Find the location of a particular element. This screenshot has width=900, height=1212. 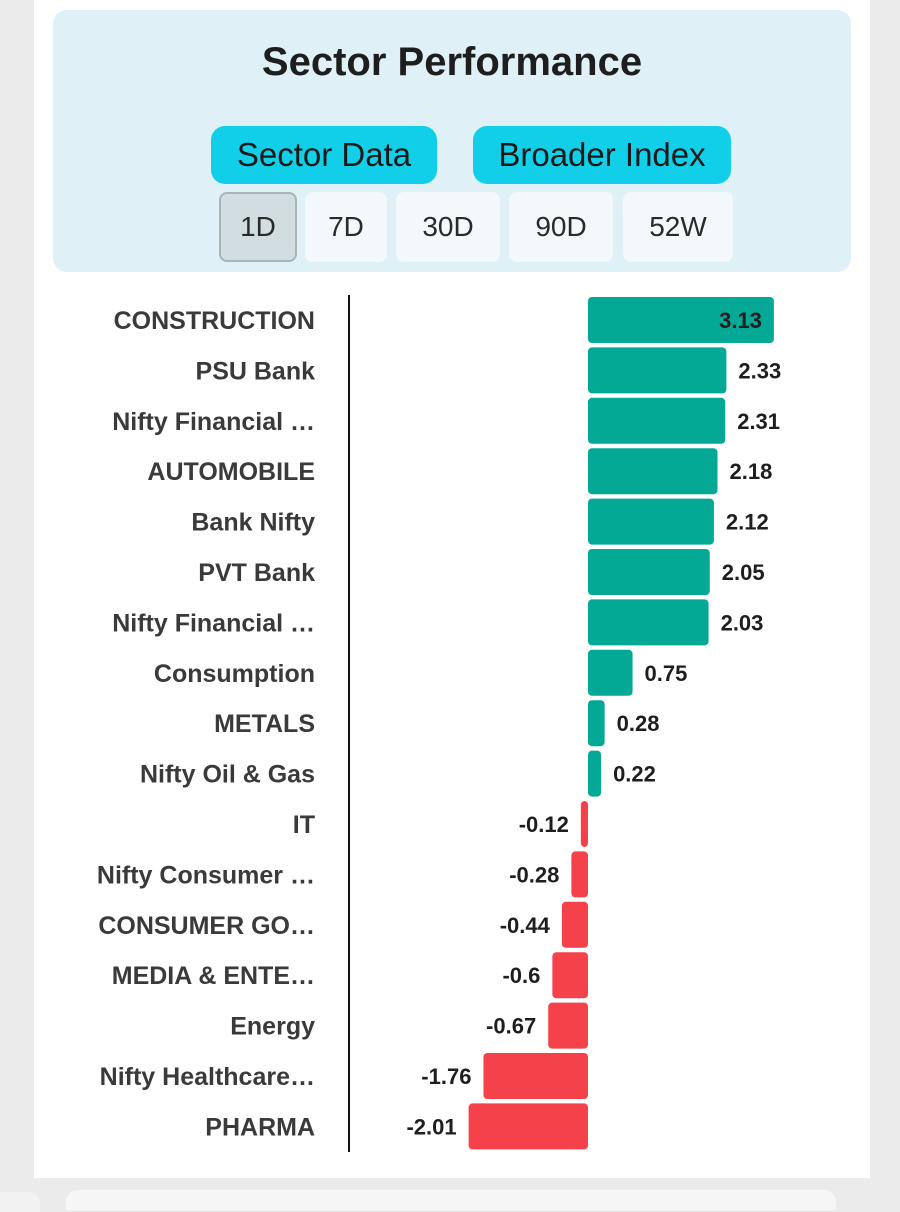

category-label: Nifty Oil & Gas is located at coordinates (227, 775).